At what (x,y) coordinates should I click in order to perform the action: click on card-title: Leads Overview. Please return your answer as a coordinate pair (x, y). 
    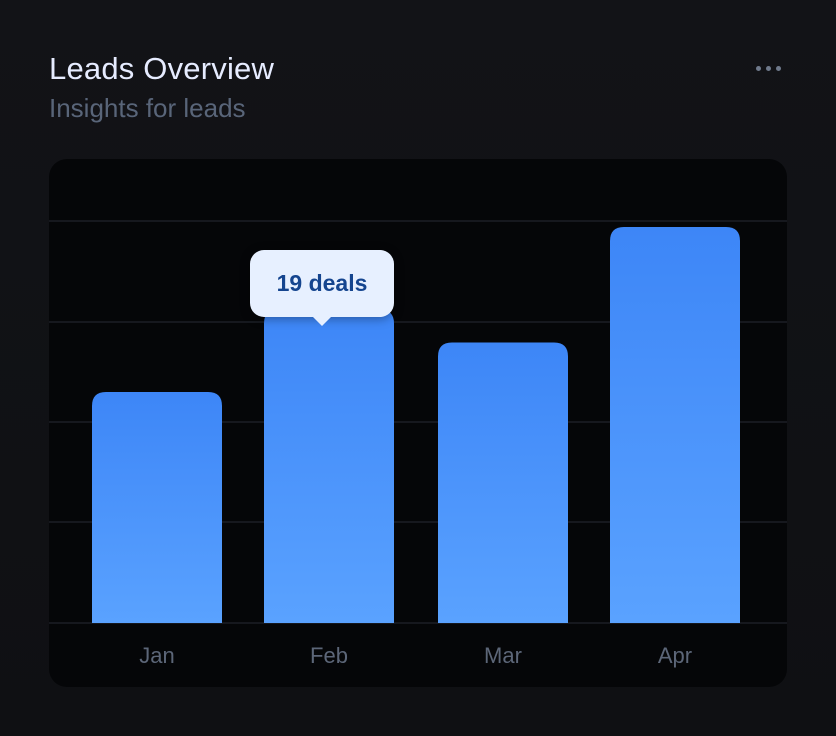
    Looking at the image, I should click on (162, 68).